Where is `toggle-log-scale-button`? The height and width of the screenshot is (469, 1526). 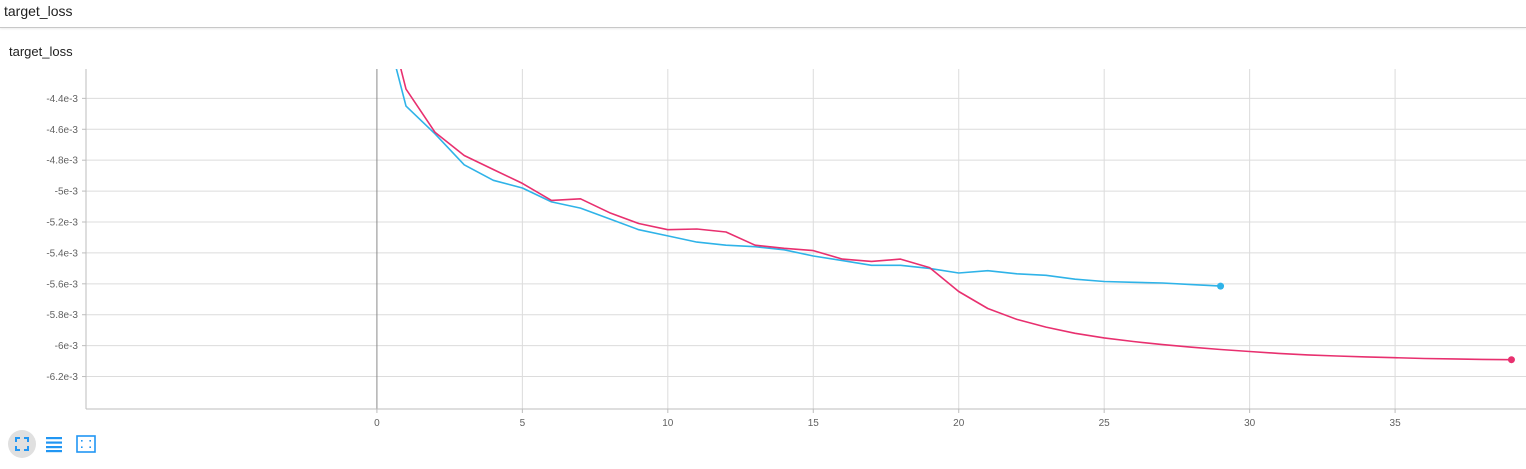
toggle-log-scale-button is located at coordinates (54, 444).